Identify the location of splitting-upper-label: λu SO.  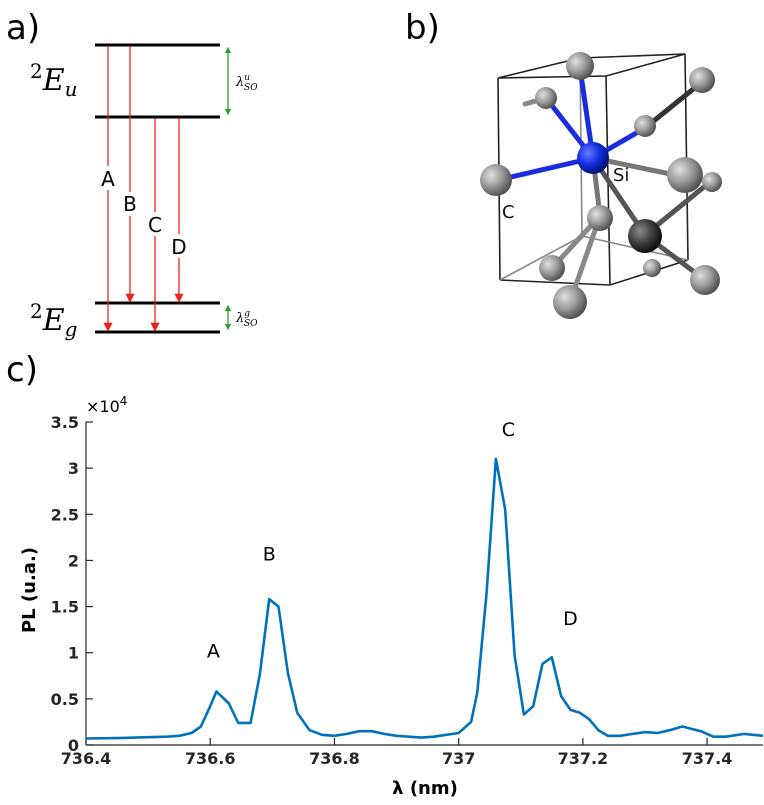
(246, 83).